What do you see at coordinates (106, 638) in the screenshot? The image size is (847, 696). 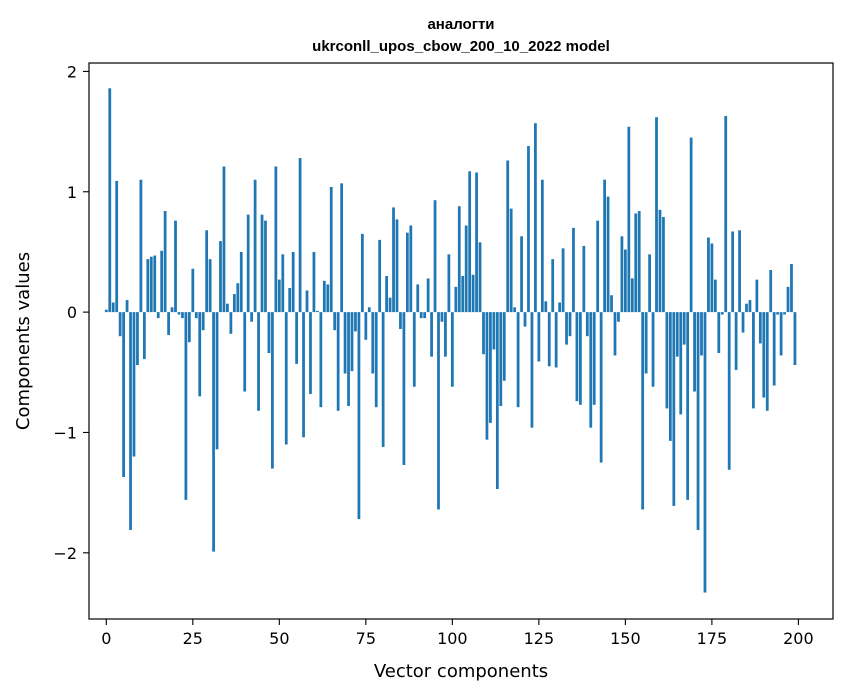 I see `x-tick-label: 0` at bounding box center [106, 638].